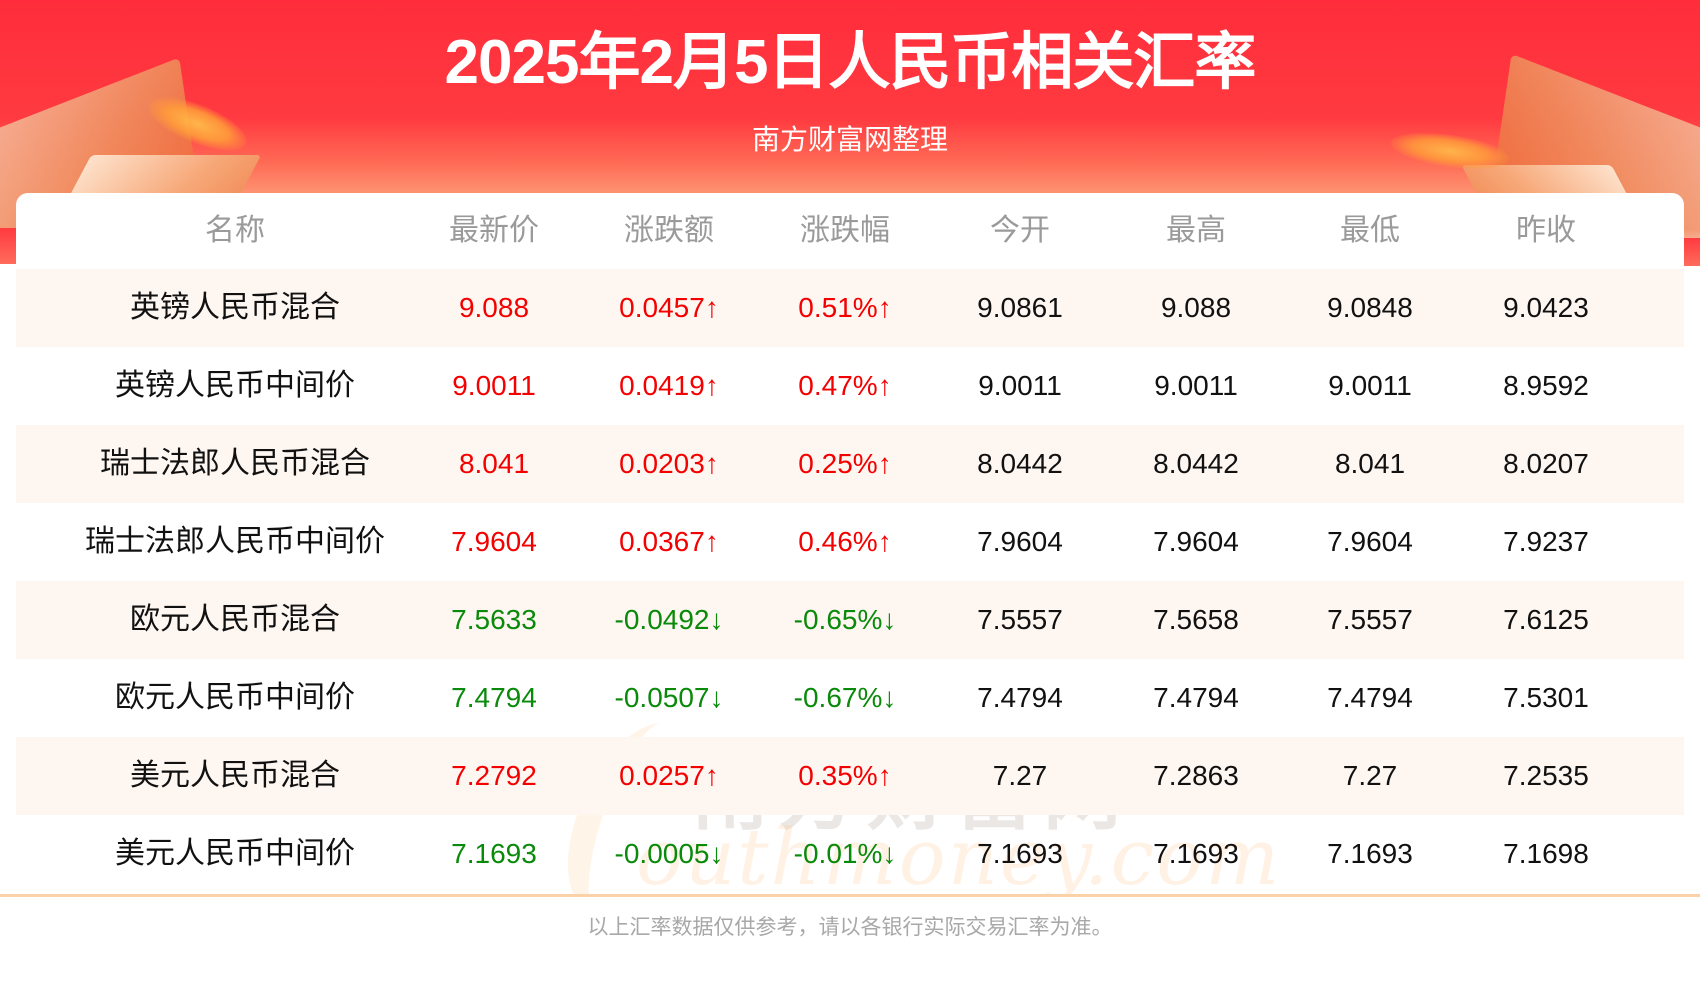  What do you see at coordinates (235, 853) in the screenshot?
I see `currency-name: 美元人民币中间价` at bounding box center [235, 853].